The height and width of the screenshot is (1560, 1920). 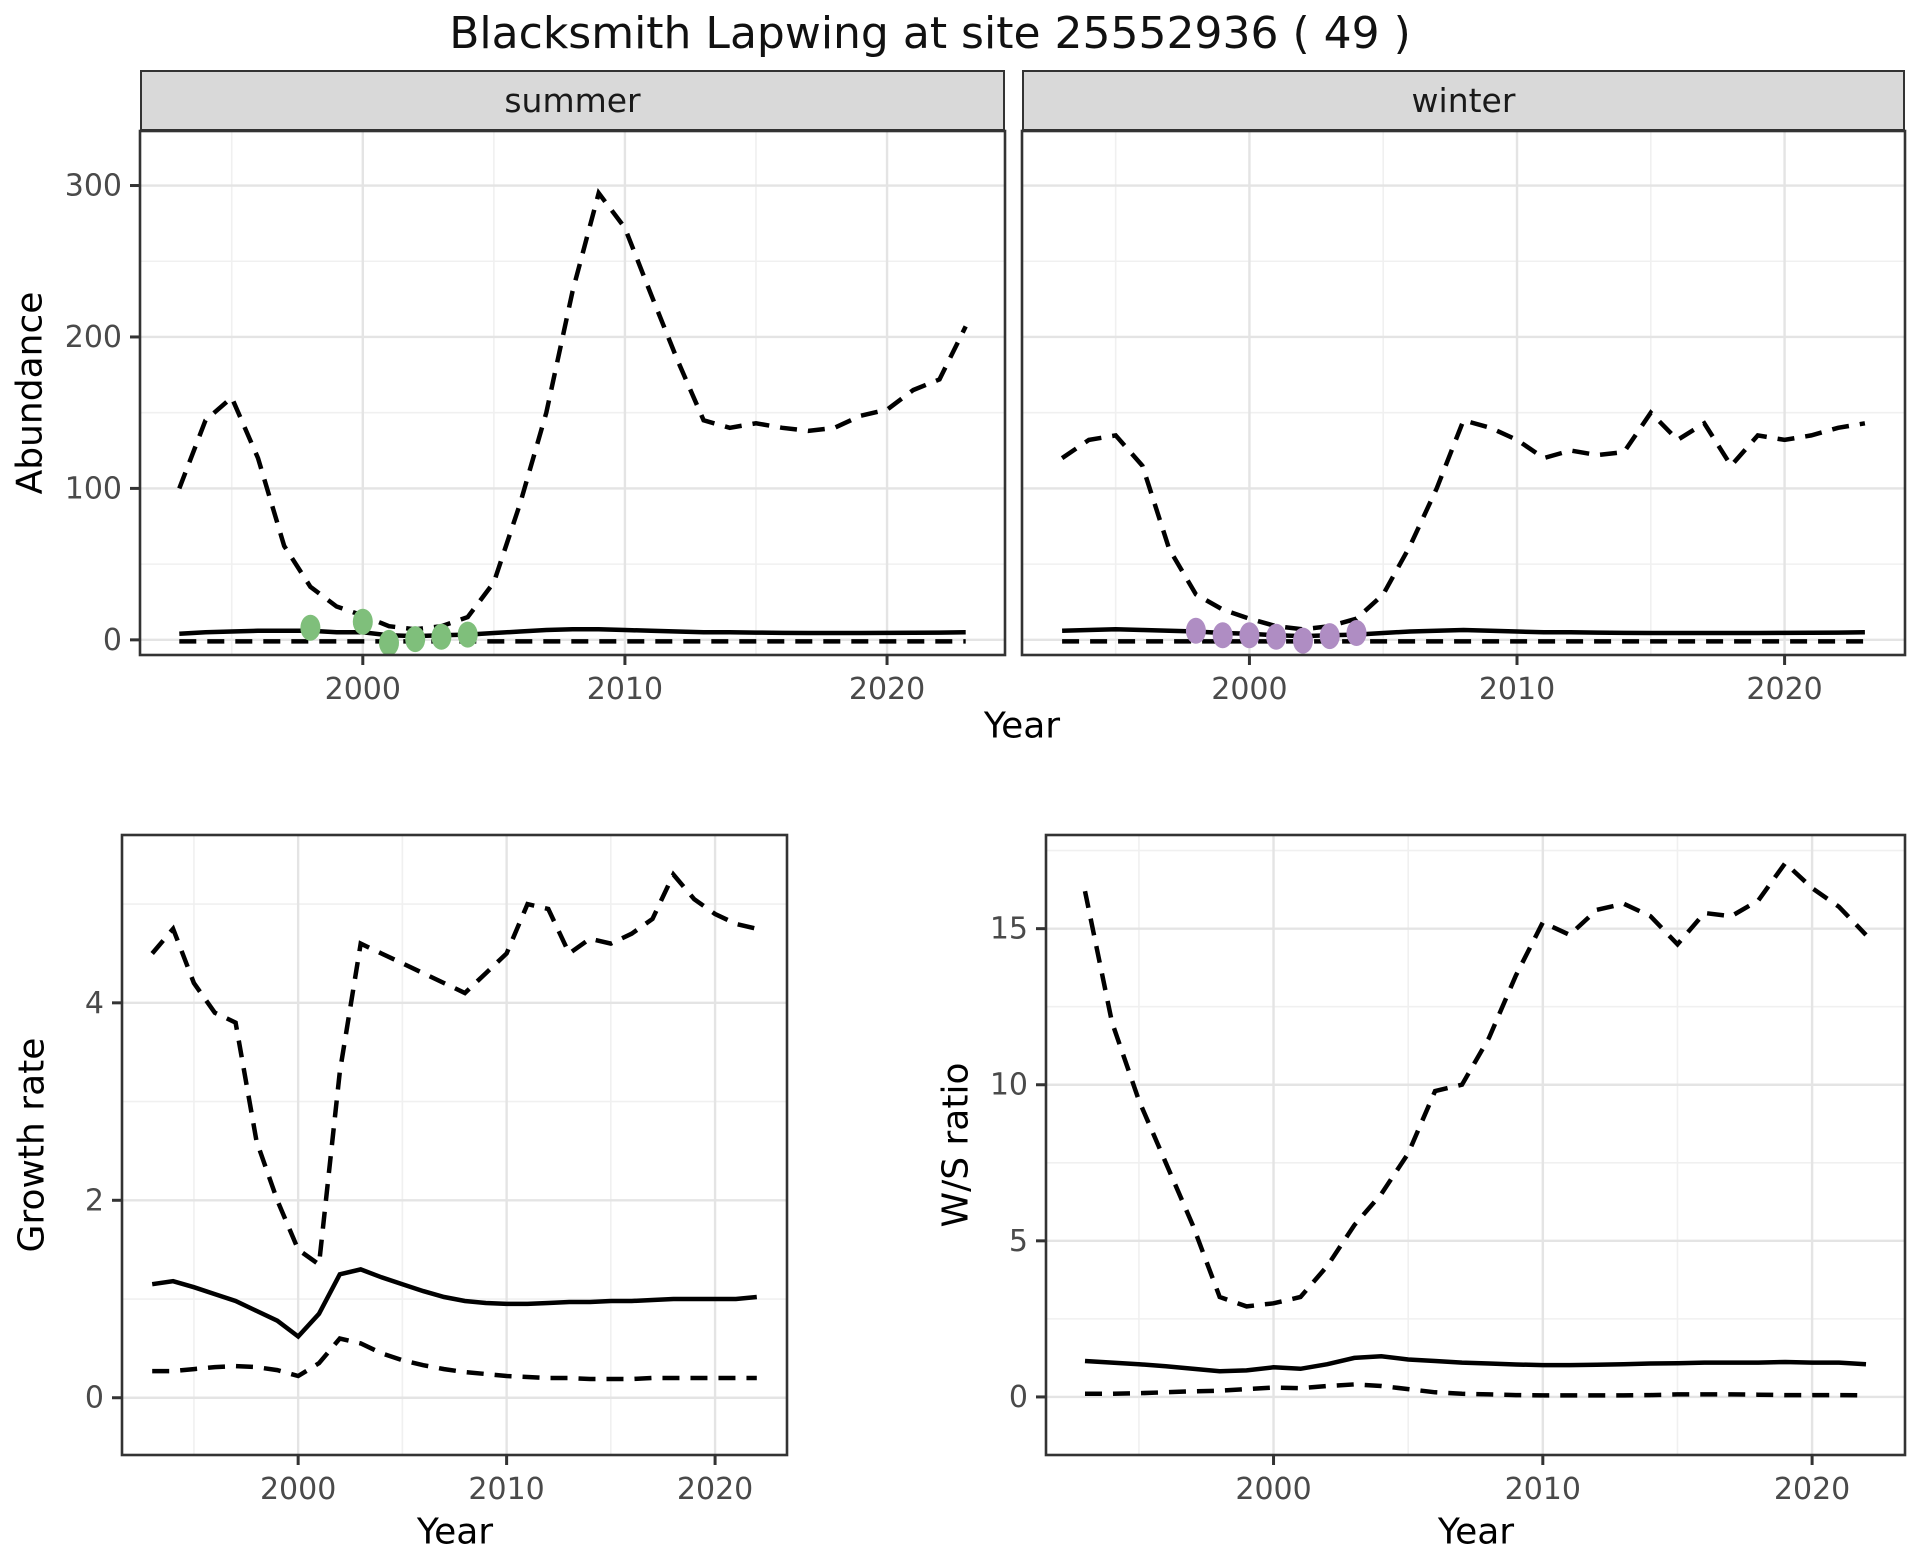 I want to click on y-tick-label: 300, so click(x=93, y=186).